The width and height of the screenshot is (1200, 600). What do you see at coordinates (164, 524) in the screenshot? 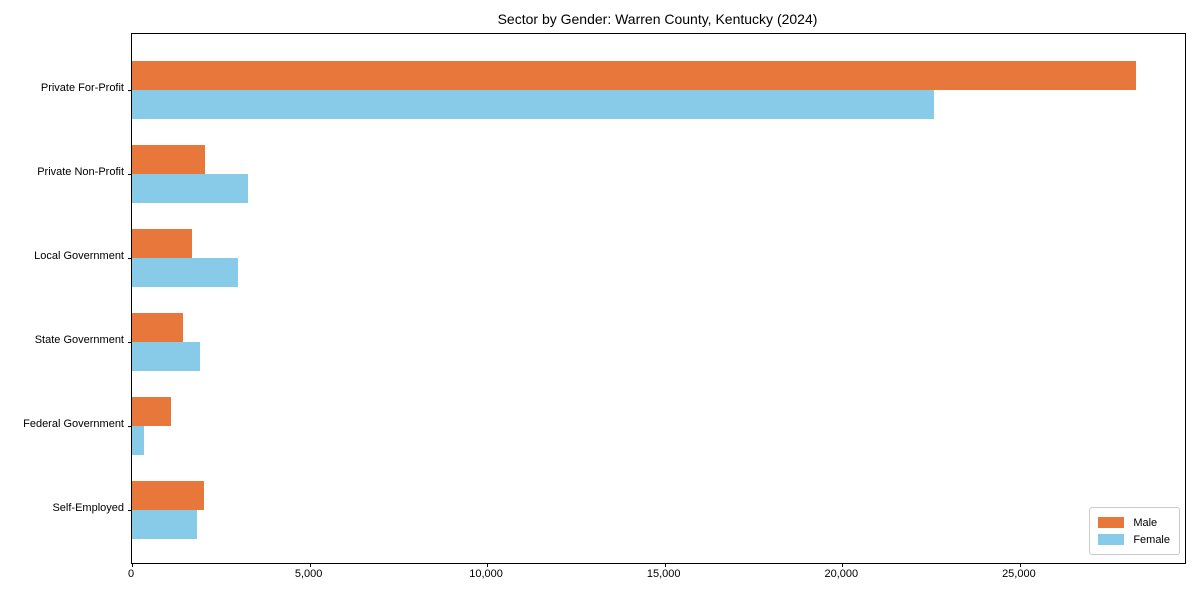
I see `bar-female-self-employed` at bounding box center [164, 524].